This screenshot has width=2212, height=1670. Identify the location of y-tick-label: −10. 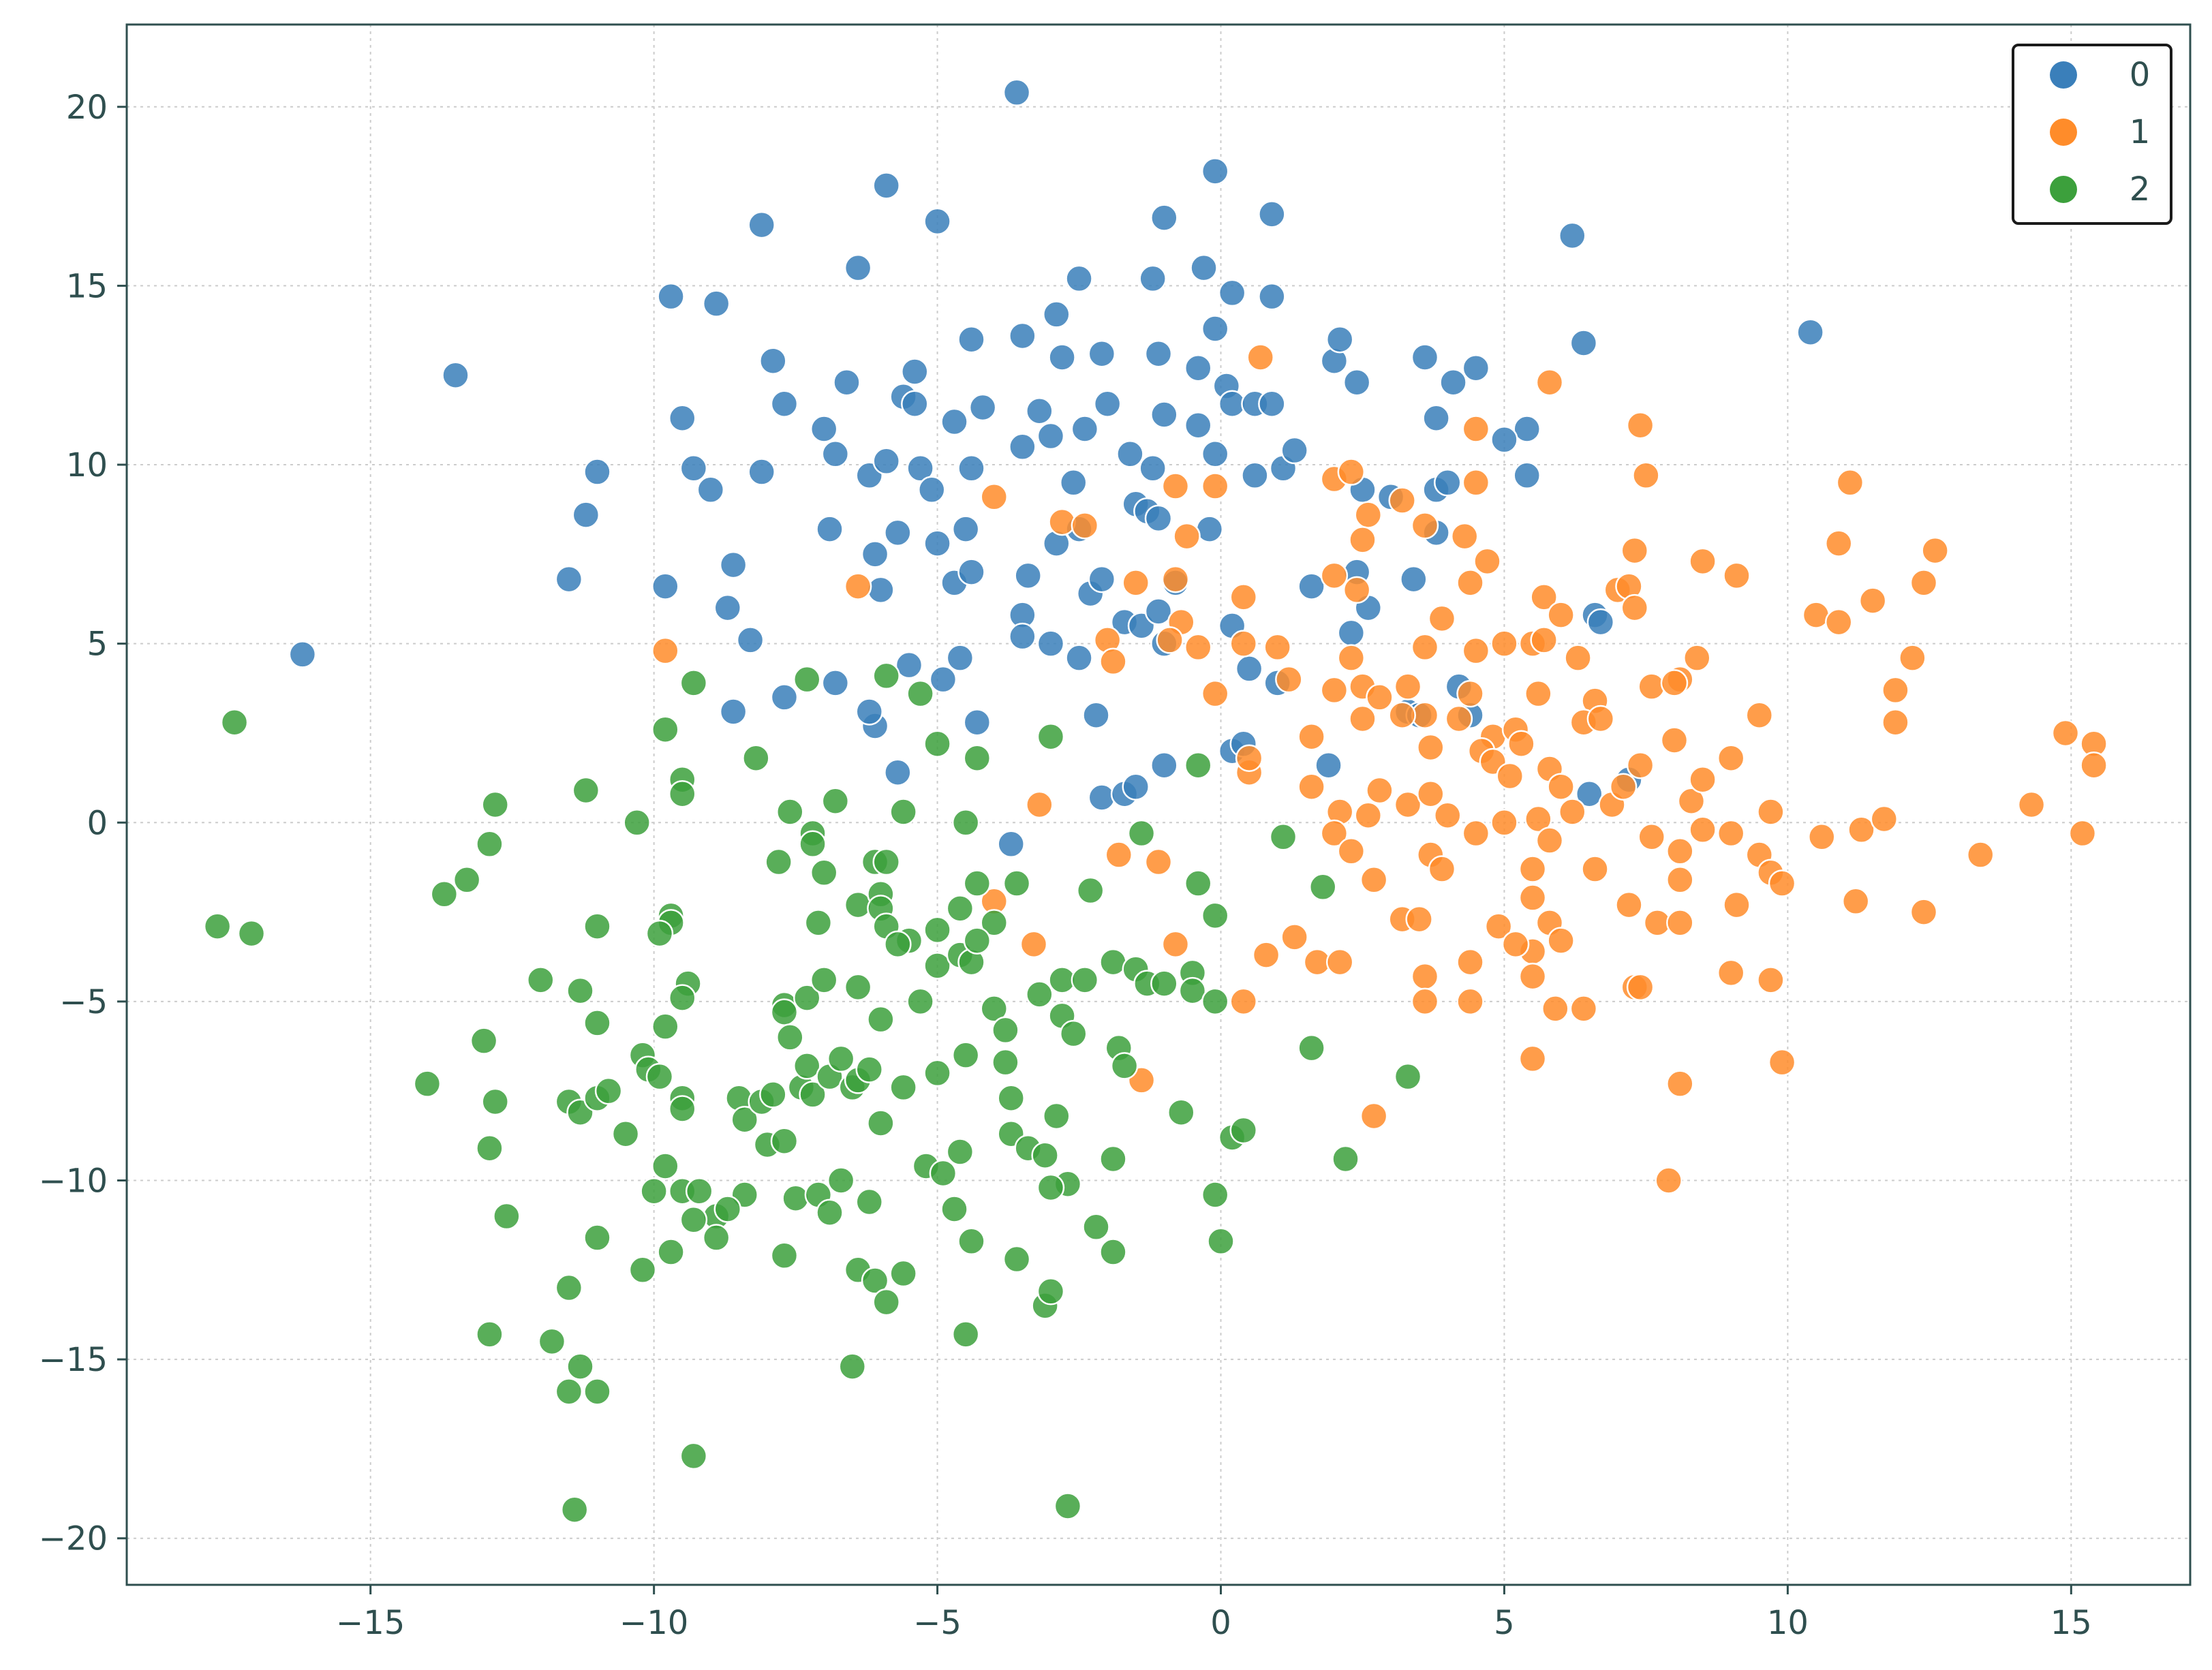
(73, 1181).